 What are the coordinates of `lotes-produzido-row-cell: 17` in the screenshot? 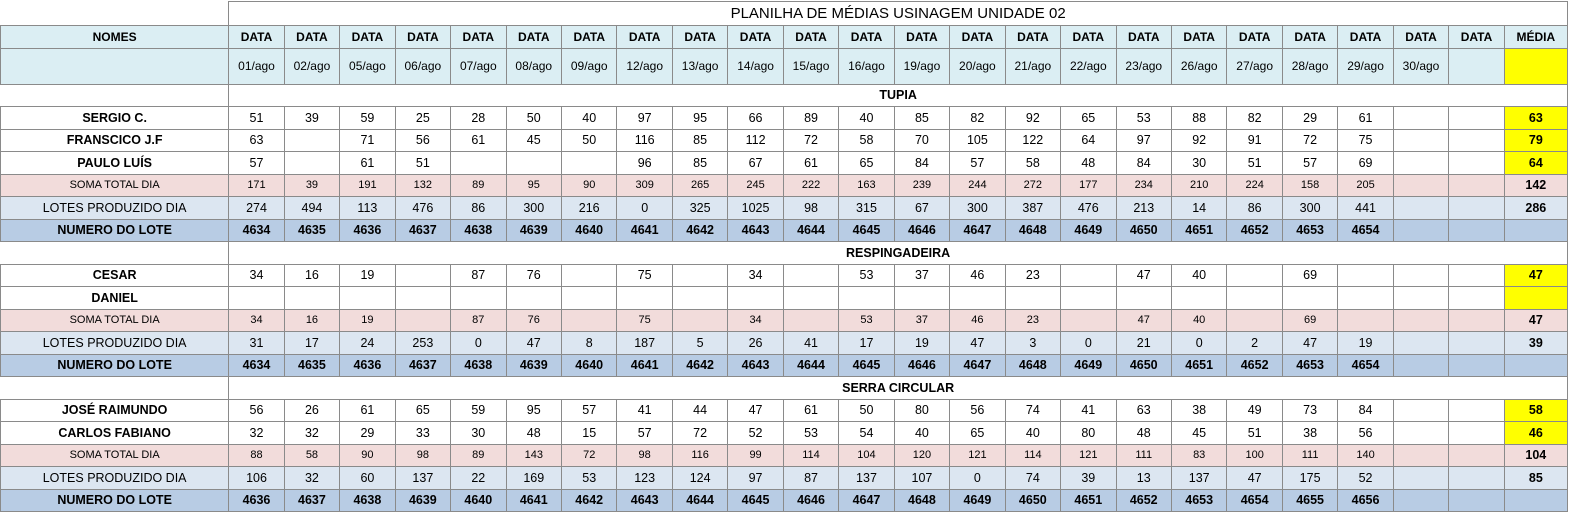 It's located at (312, 343).